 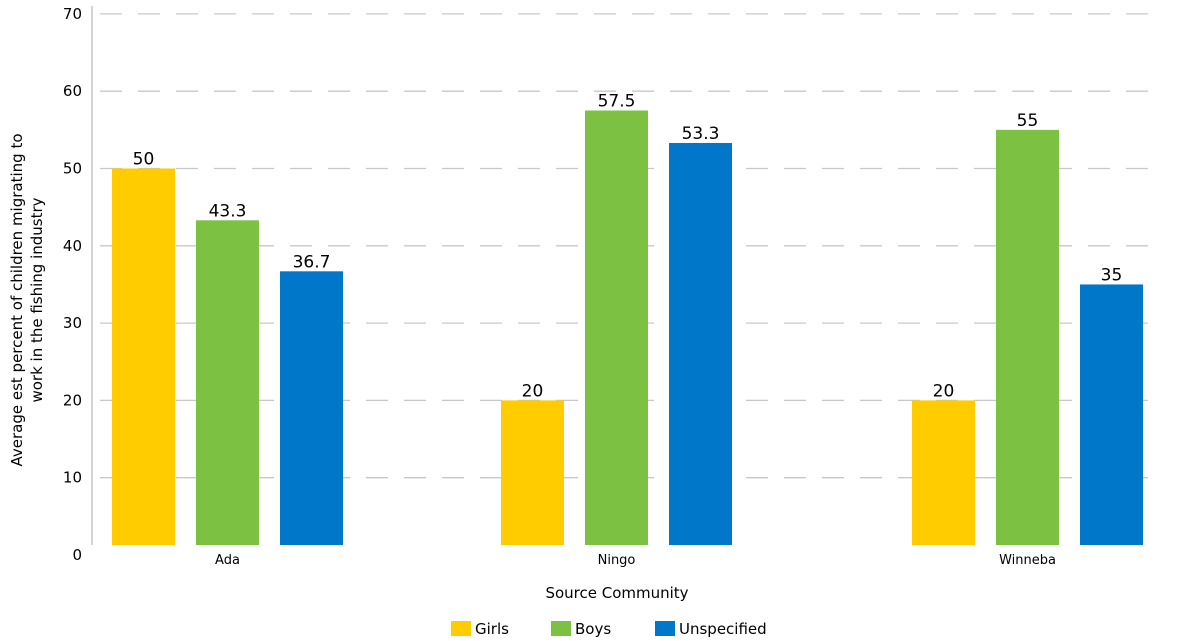 What do you see at coordinates (227, 560) in the screenshot?
I see `category-label: Ada` at bounding box center [227, 560].